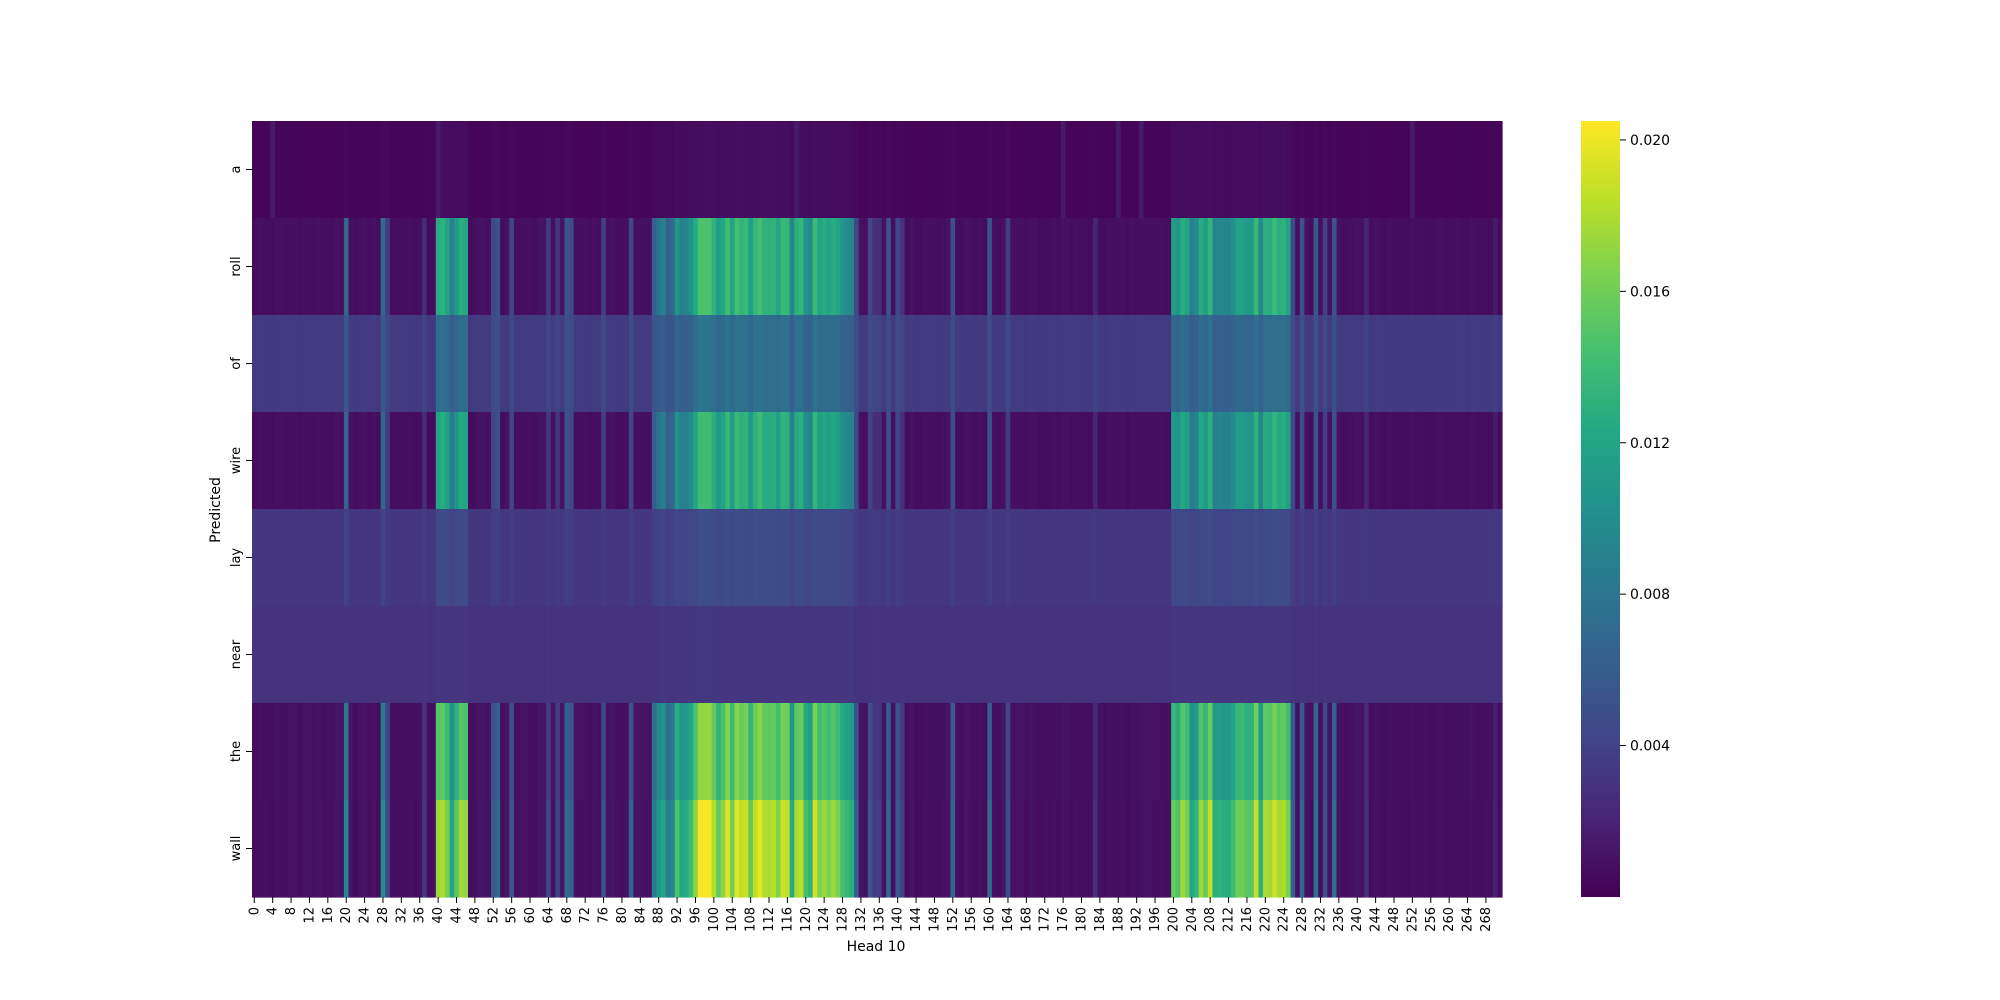 This screenshot has width=2000, height=1000. I want to click on y-axis-title: Predicted, so click(216, 510).